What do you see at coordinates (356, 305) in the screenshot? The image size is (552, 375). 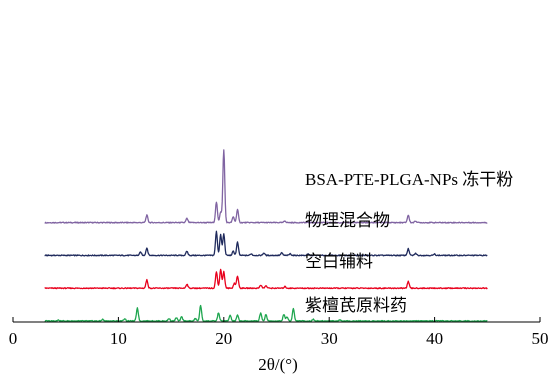 I see `series-label-3: 紫檀芪原料药` at bounding box center [356, 305].